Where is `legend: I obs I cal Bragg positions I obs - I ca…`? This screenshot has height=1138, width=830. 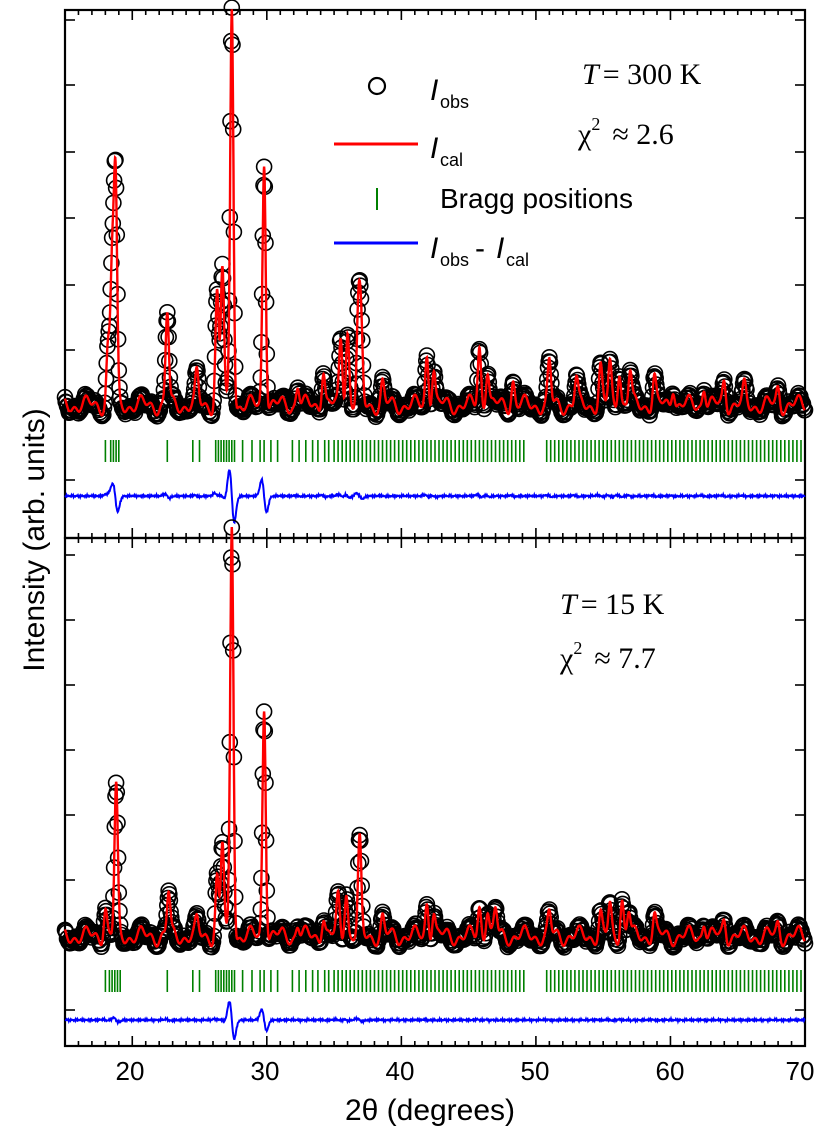 legend: I obs I cal Bragg positions I obs - I ca… is located at coordinates (483, 172).